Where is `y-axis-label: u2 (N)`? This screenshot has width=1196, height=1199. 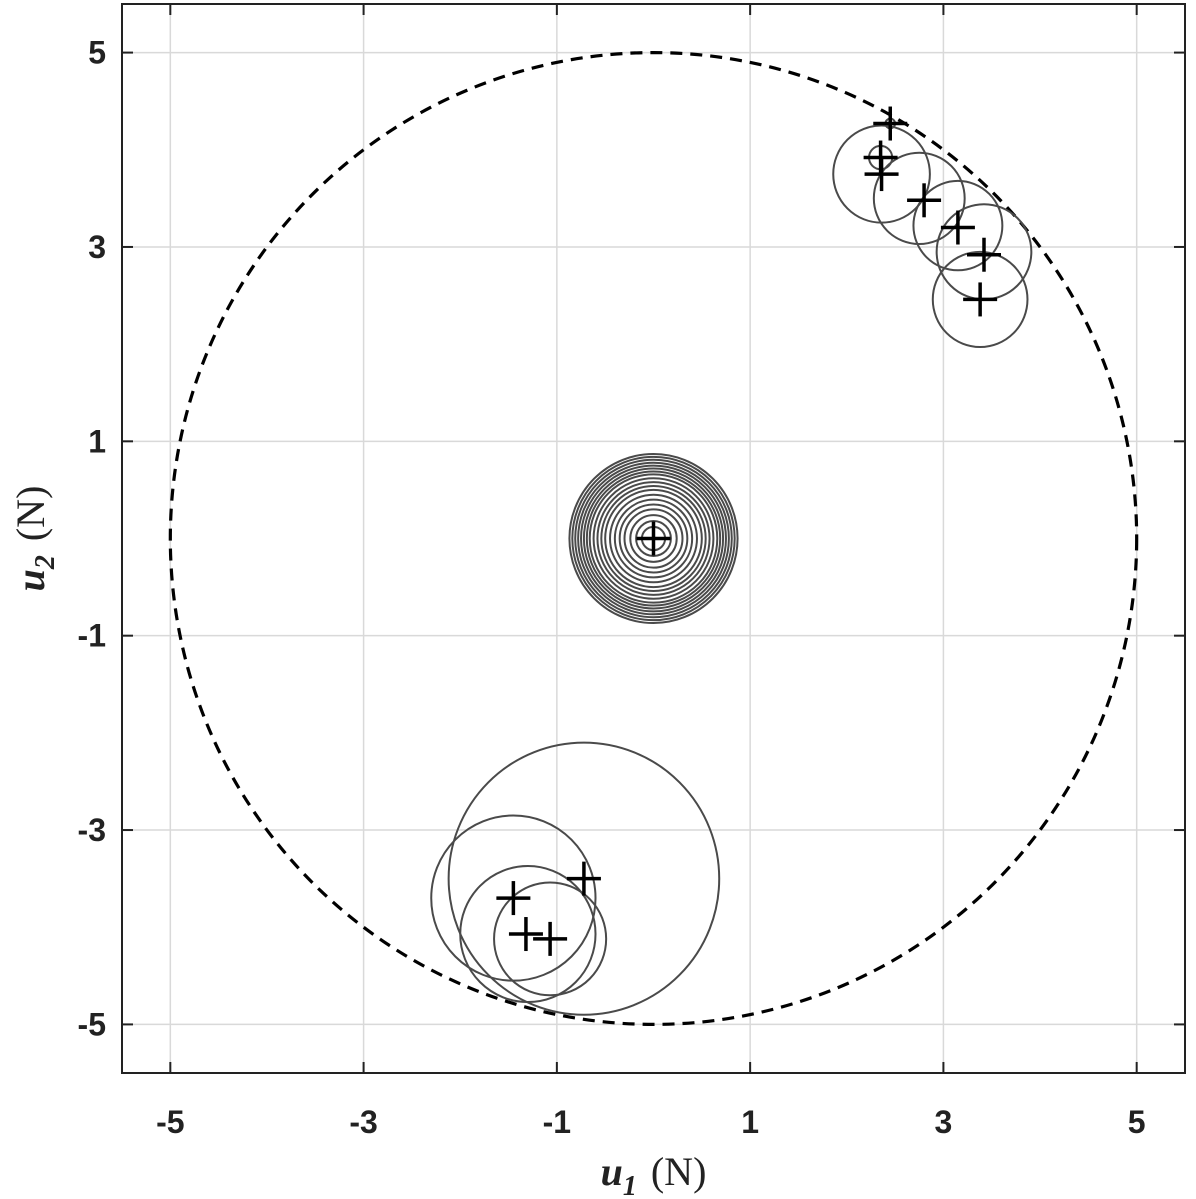 y-axis-label: u2 (N) is located at coordinates (34, 539).